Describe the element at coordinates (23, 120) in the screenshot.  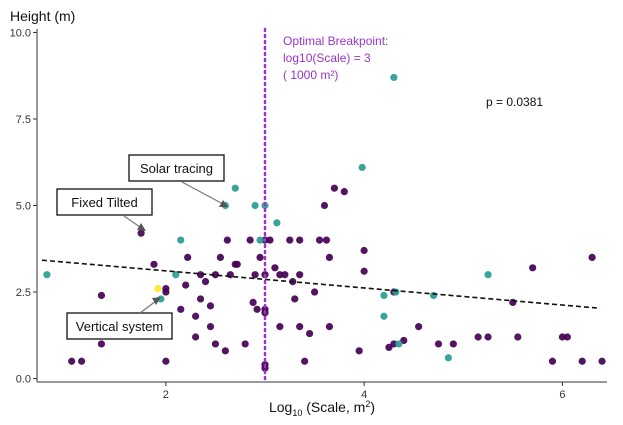
I see `y-tick-label: 7.5` at that location.